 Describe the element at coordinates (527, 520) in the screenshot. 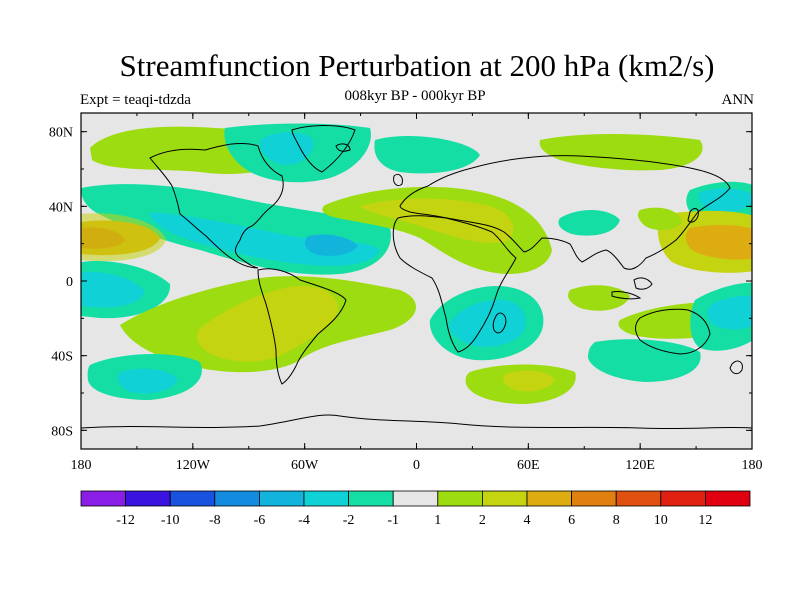

I see `colorbar-label: 4` at that location.